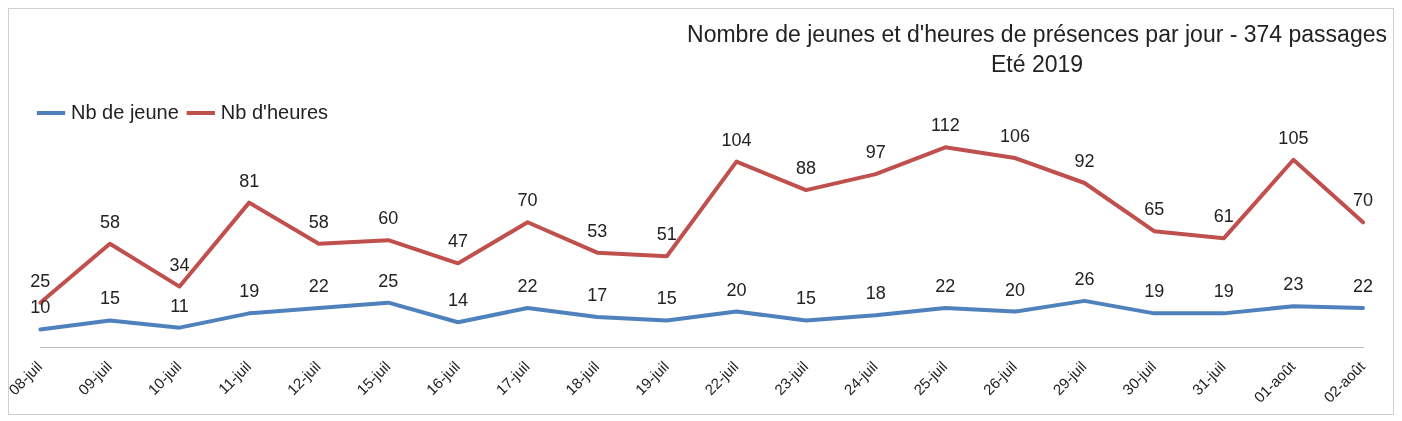  What do you see at coordinates (1293, 137) in the screenshot?
I see `data-label: 105` at bounding box center [1293, 137].